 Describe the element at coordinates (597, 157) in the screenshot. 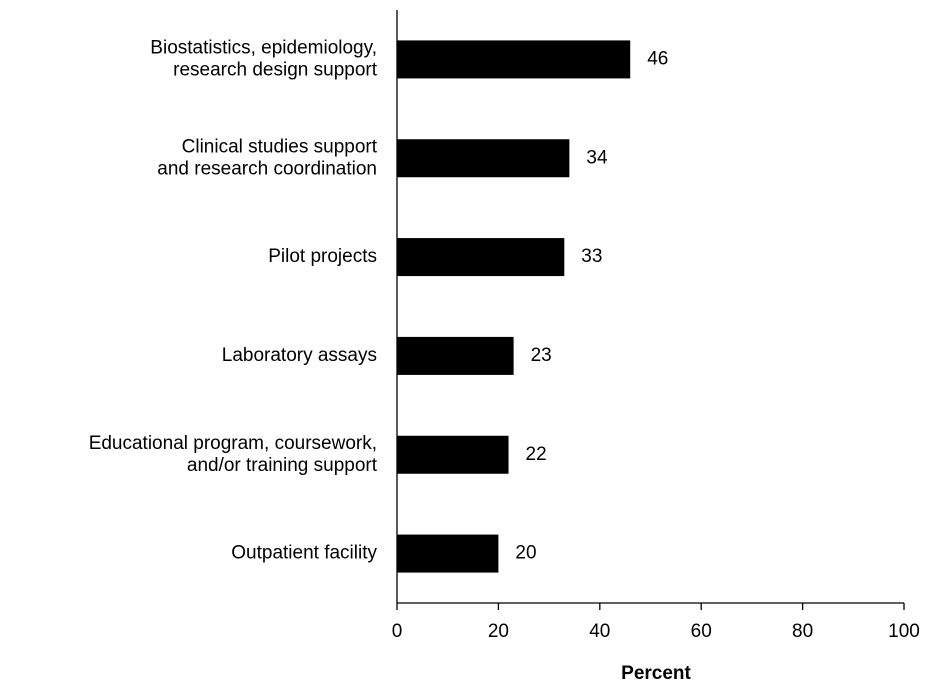

I see `value-label: 34` at that location.